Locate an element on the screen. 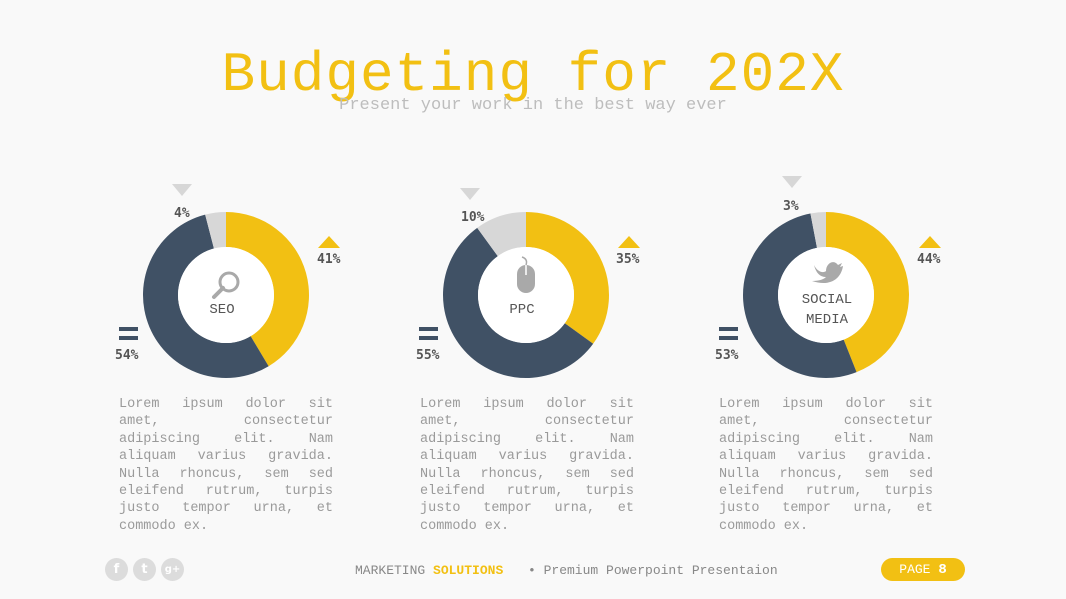  twitter-bird-icon is located at coordinates (827, 273).